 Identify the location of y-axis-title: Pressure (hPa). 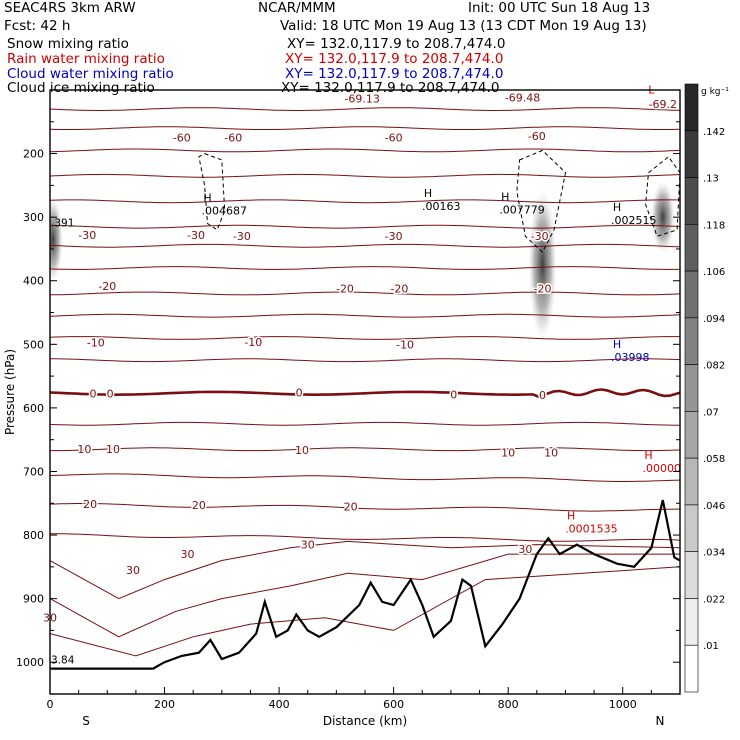
(10, 392).